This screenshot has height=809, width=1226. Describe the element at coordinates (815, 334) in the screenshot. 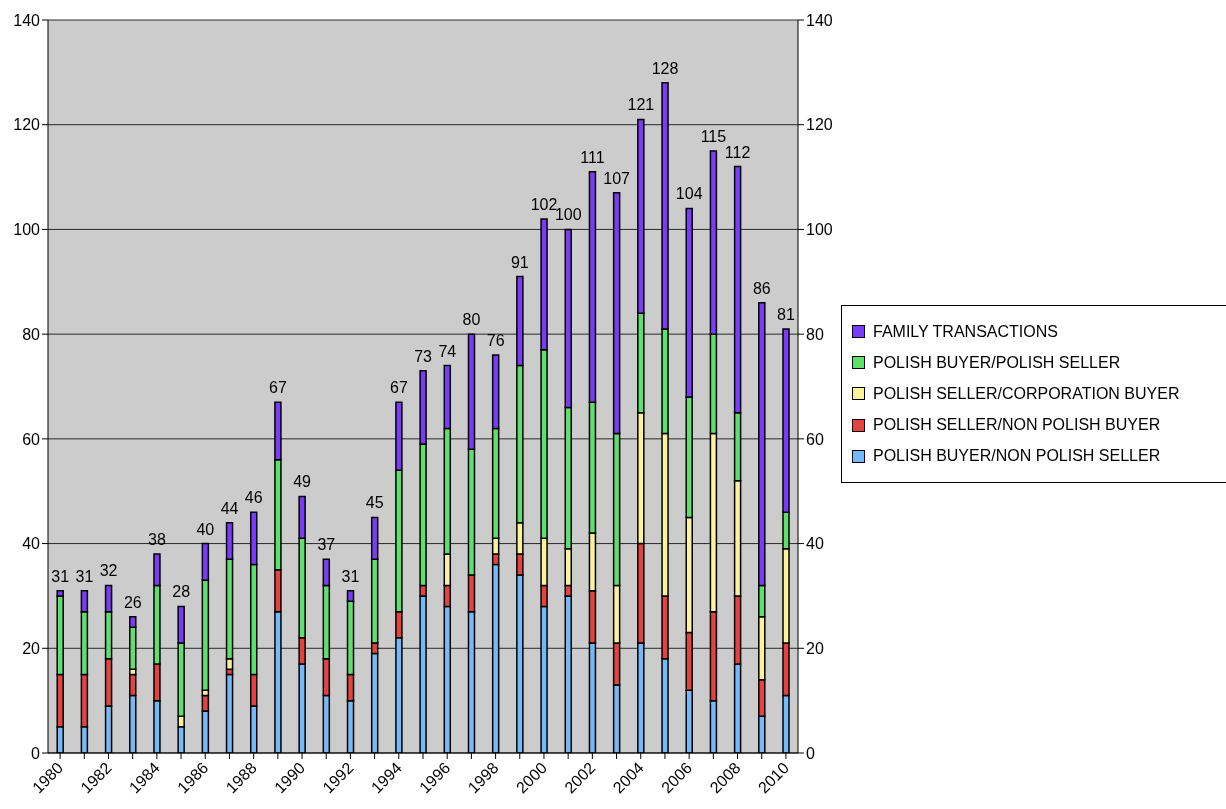

I see `y2-tick-label: 80` at that location.